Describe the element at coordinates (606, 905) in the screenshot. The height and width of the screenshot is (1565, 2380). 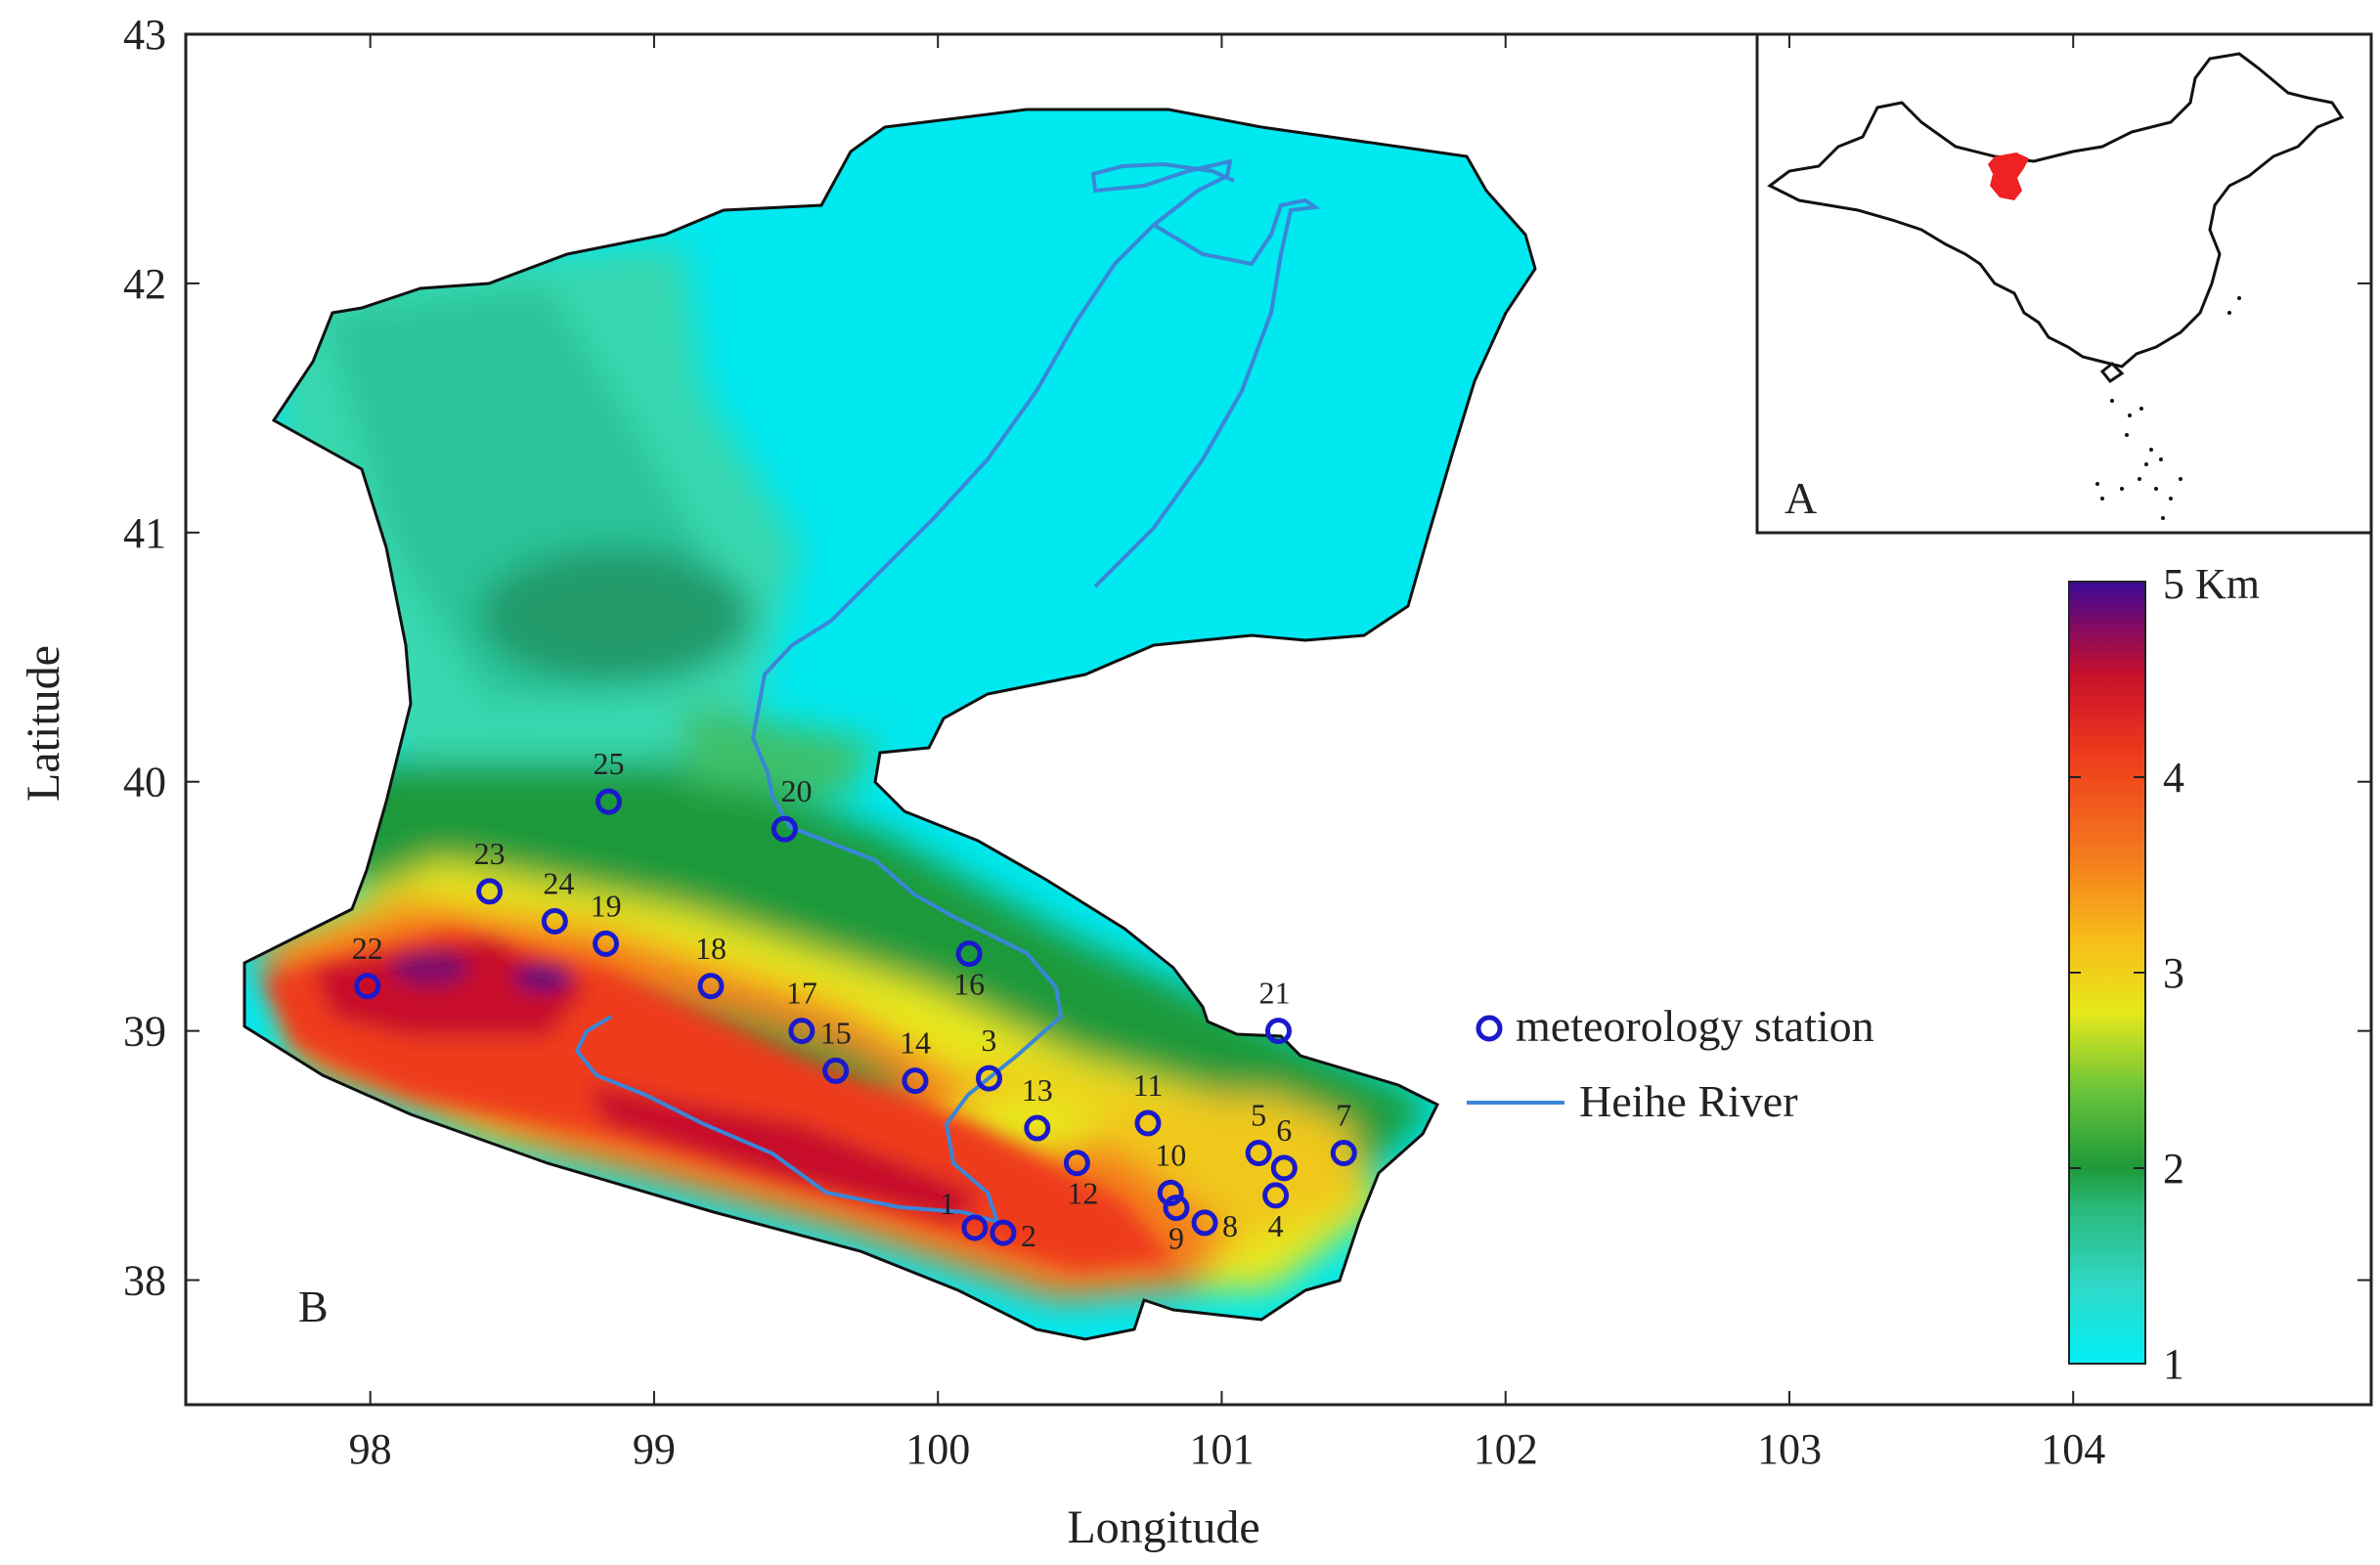
I see `station-label: 19` at that location.